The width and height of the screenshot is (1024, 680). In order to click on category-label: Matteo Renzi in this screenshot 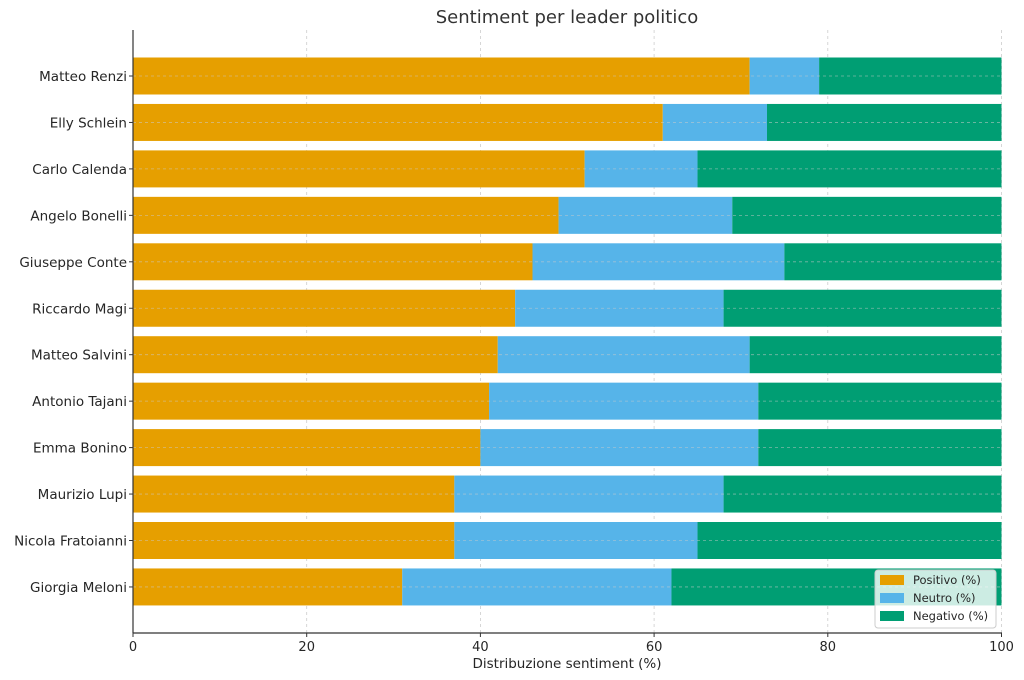, I will do `click(83, 77)`.